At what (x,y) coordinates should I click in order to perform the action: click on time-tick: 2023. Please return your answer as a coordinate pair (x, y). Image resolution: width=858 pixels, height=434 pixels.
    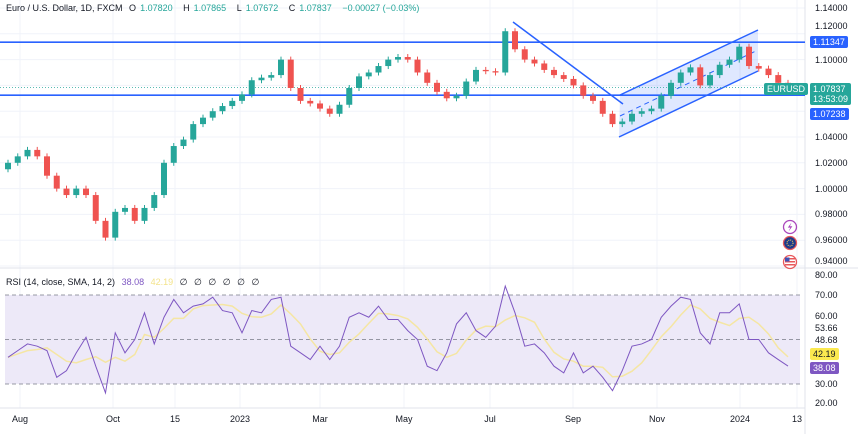
    Looking at the image, I should click on (240, 419).